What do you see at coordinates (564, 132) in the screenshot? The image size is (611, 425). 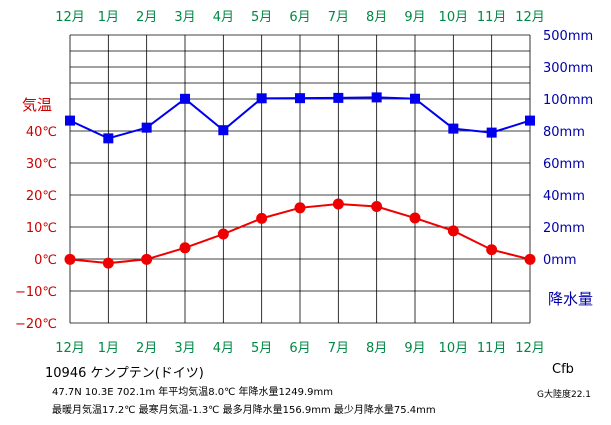 I see `precipitation-tick: 80mm` at bounding box center [564, 132].